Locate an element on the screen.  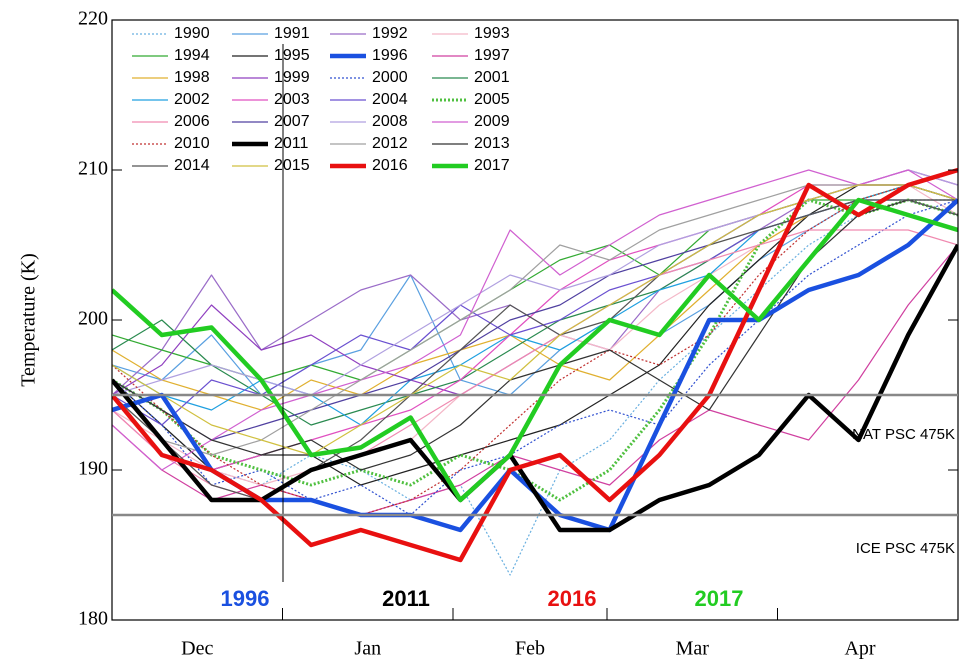
y-tick-label: 180 is located at coordinates (93, 619).